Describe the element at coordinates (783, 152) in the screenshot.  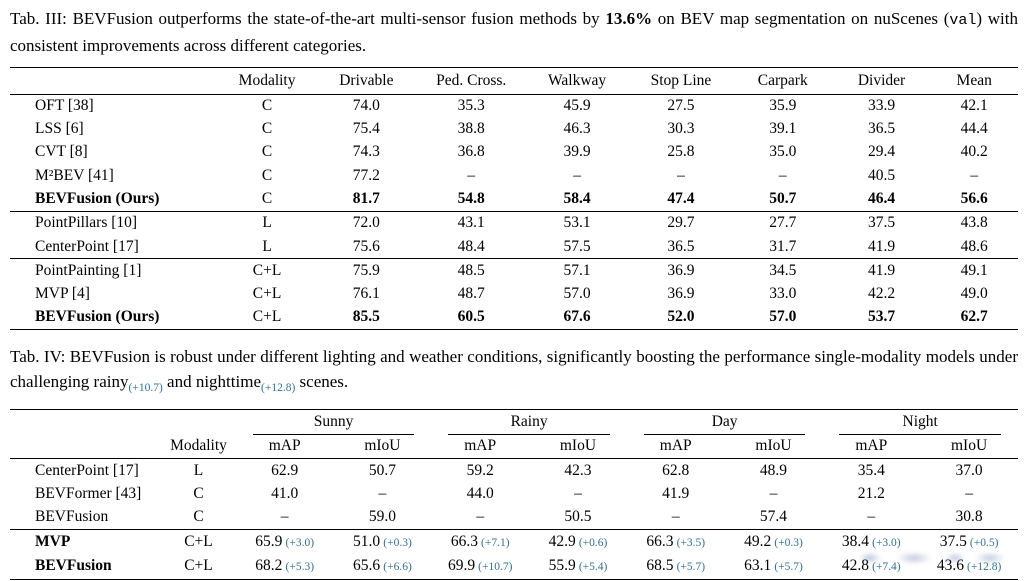
I see `value-cell: 35.0` at that location.